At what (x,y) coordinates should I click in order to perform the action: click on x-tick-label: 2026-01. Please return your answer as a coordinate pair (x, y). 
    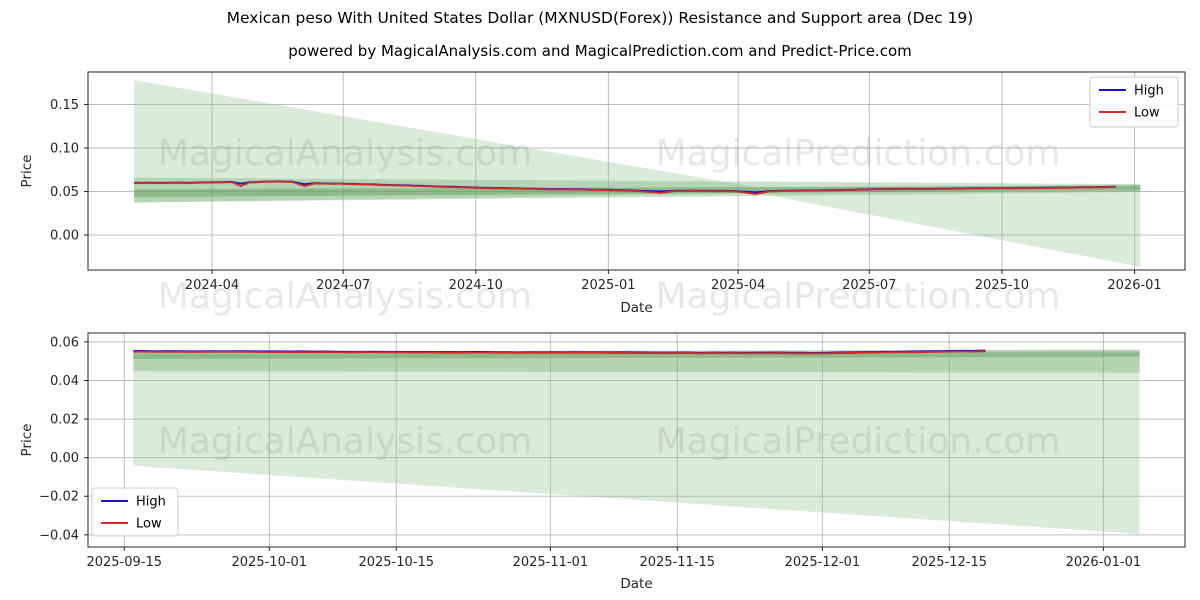
    Looking at the image, I should click on (1134, 285).